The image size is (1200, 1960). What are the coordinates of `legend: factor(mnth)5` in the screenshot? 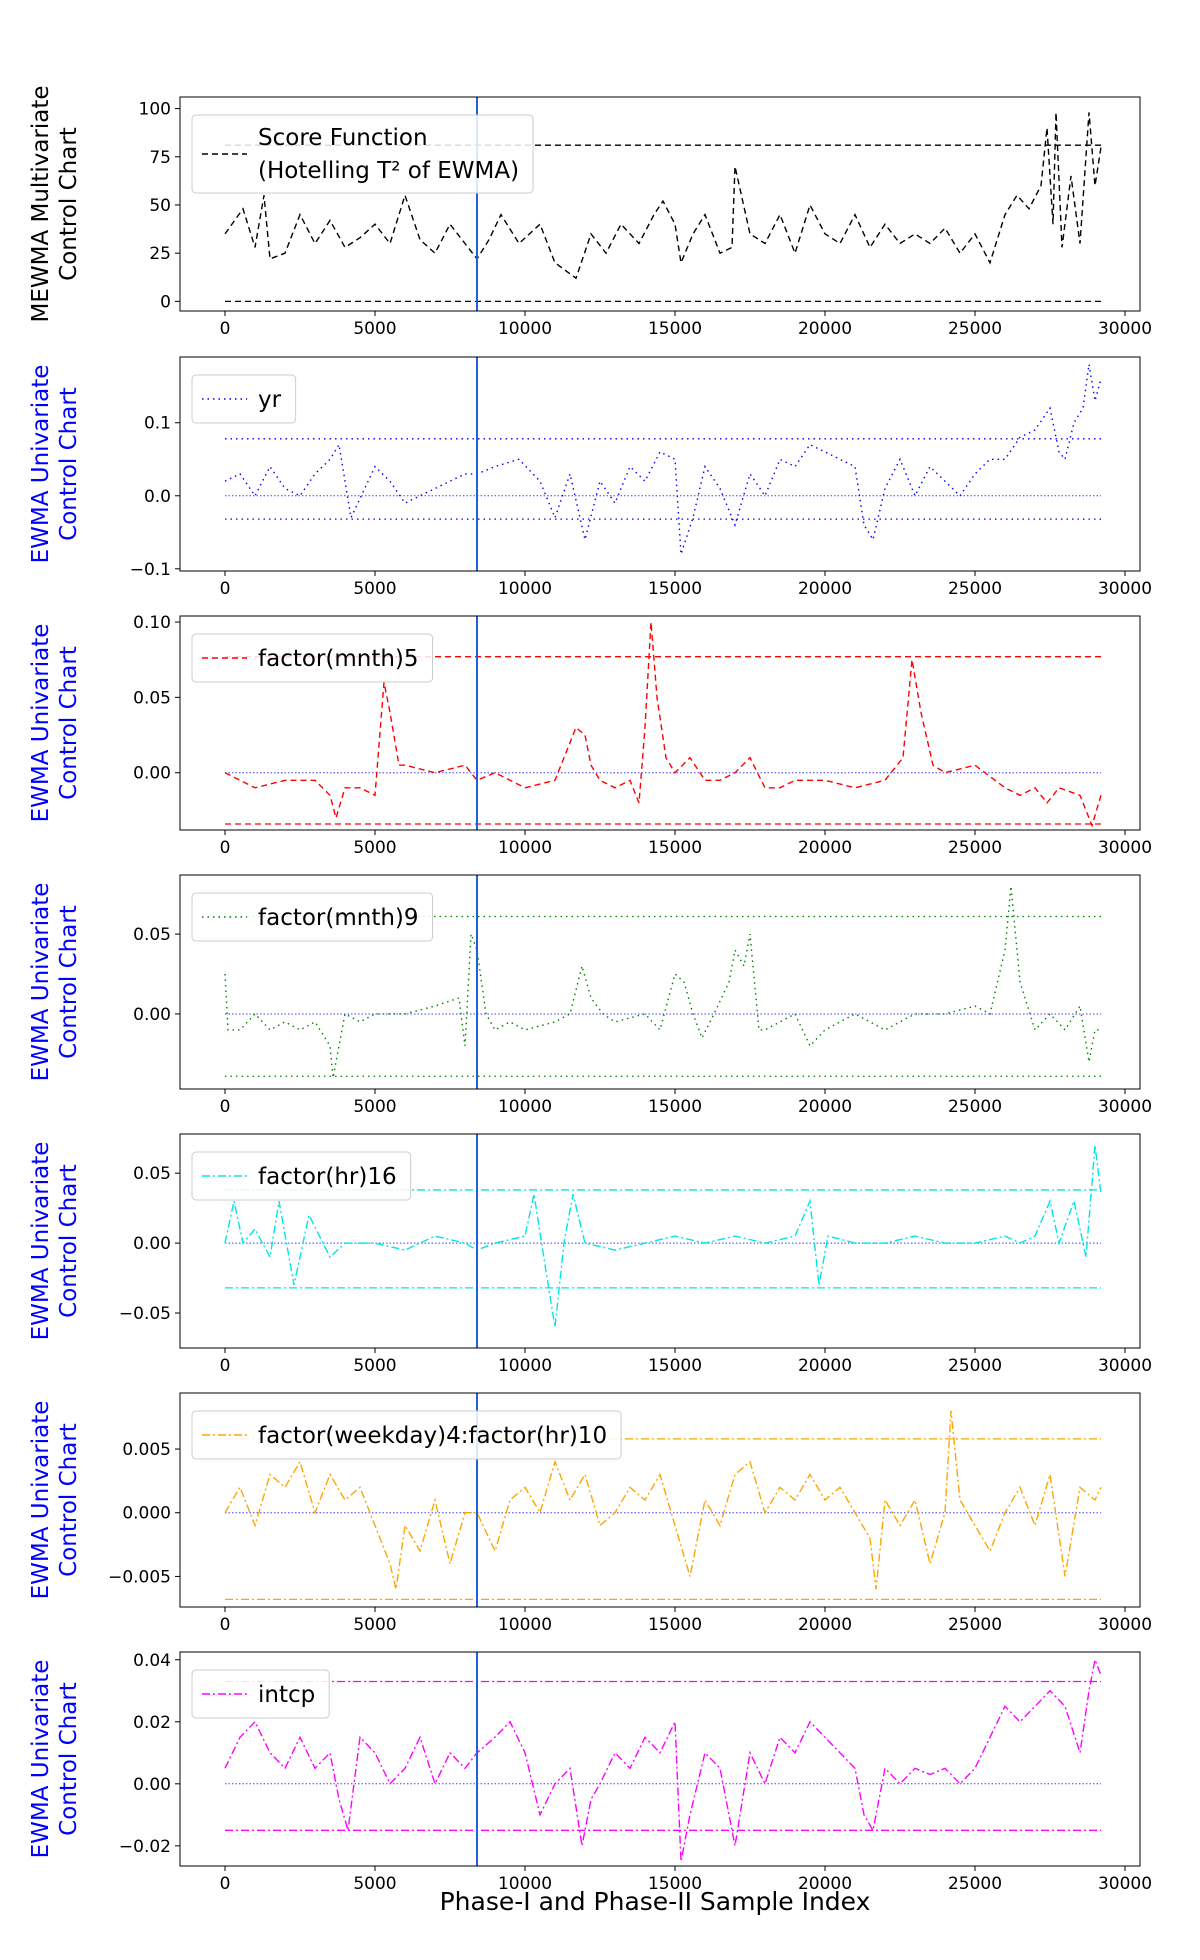 It's located at (312, 658).